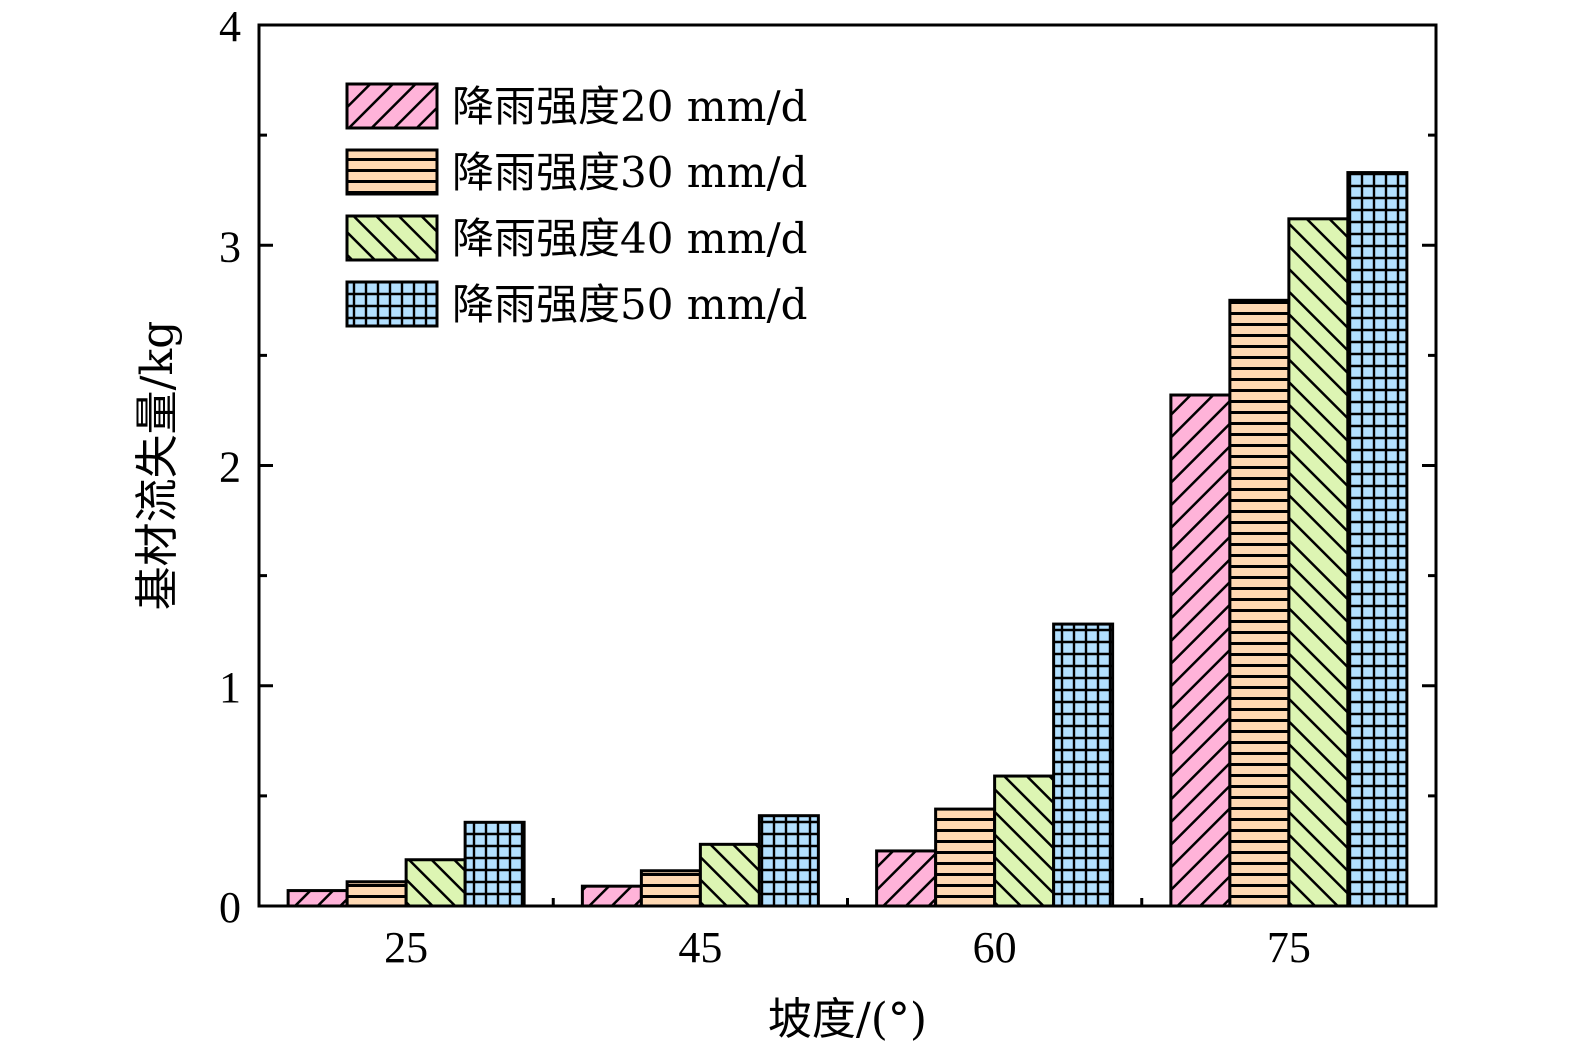 The image size is (1575, 1056). What do you see at coordinates (230, 26) in the screenshot?
I see `y-tick-label: 4` at bounding box center [230, 26].